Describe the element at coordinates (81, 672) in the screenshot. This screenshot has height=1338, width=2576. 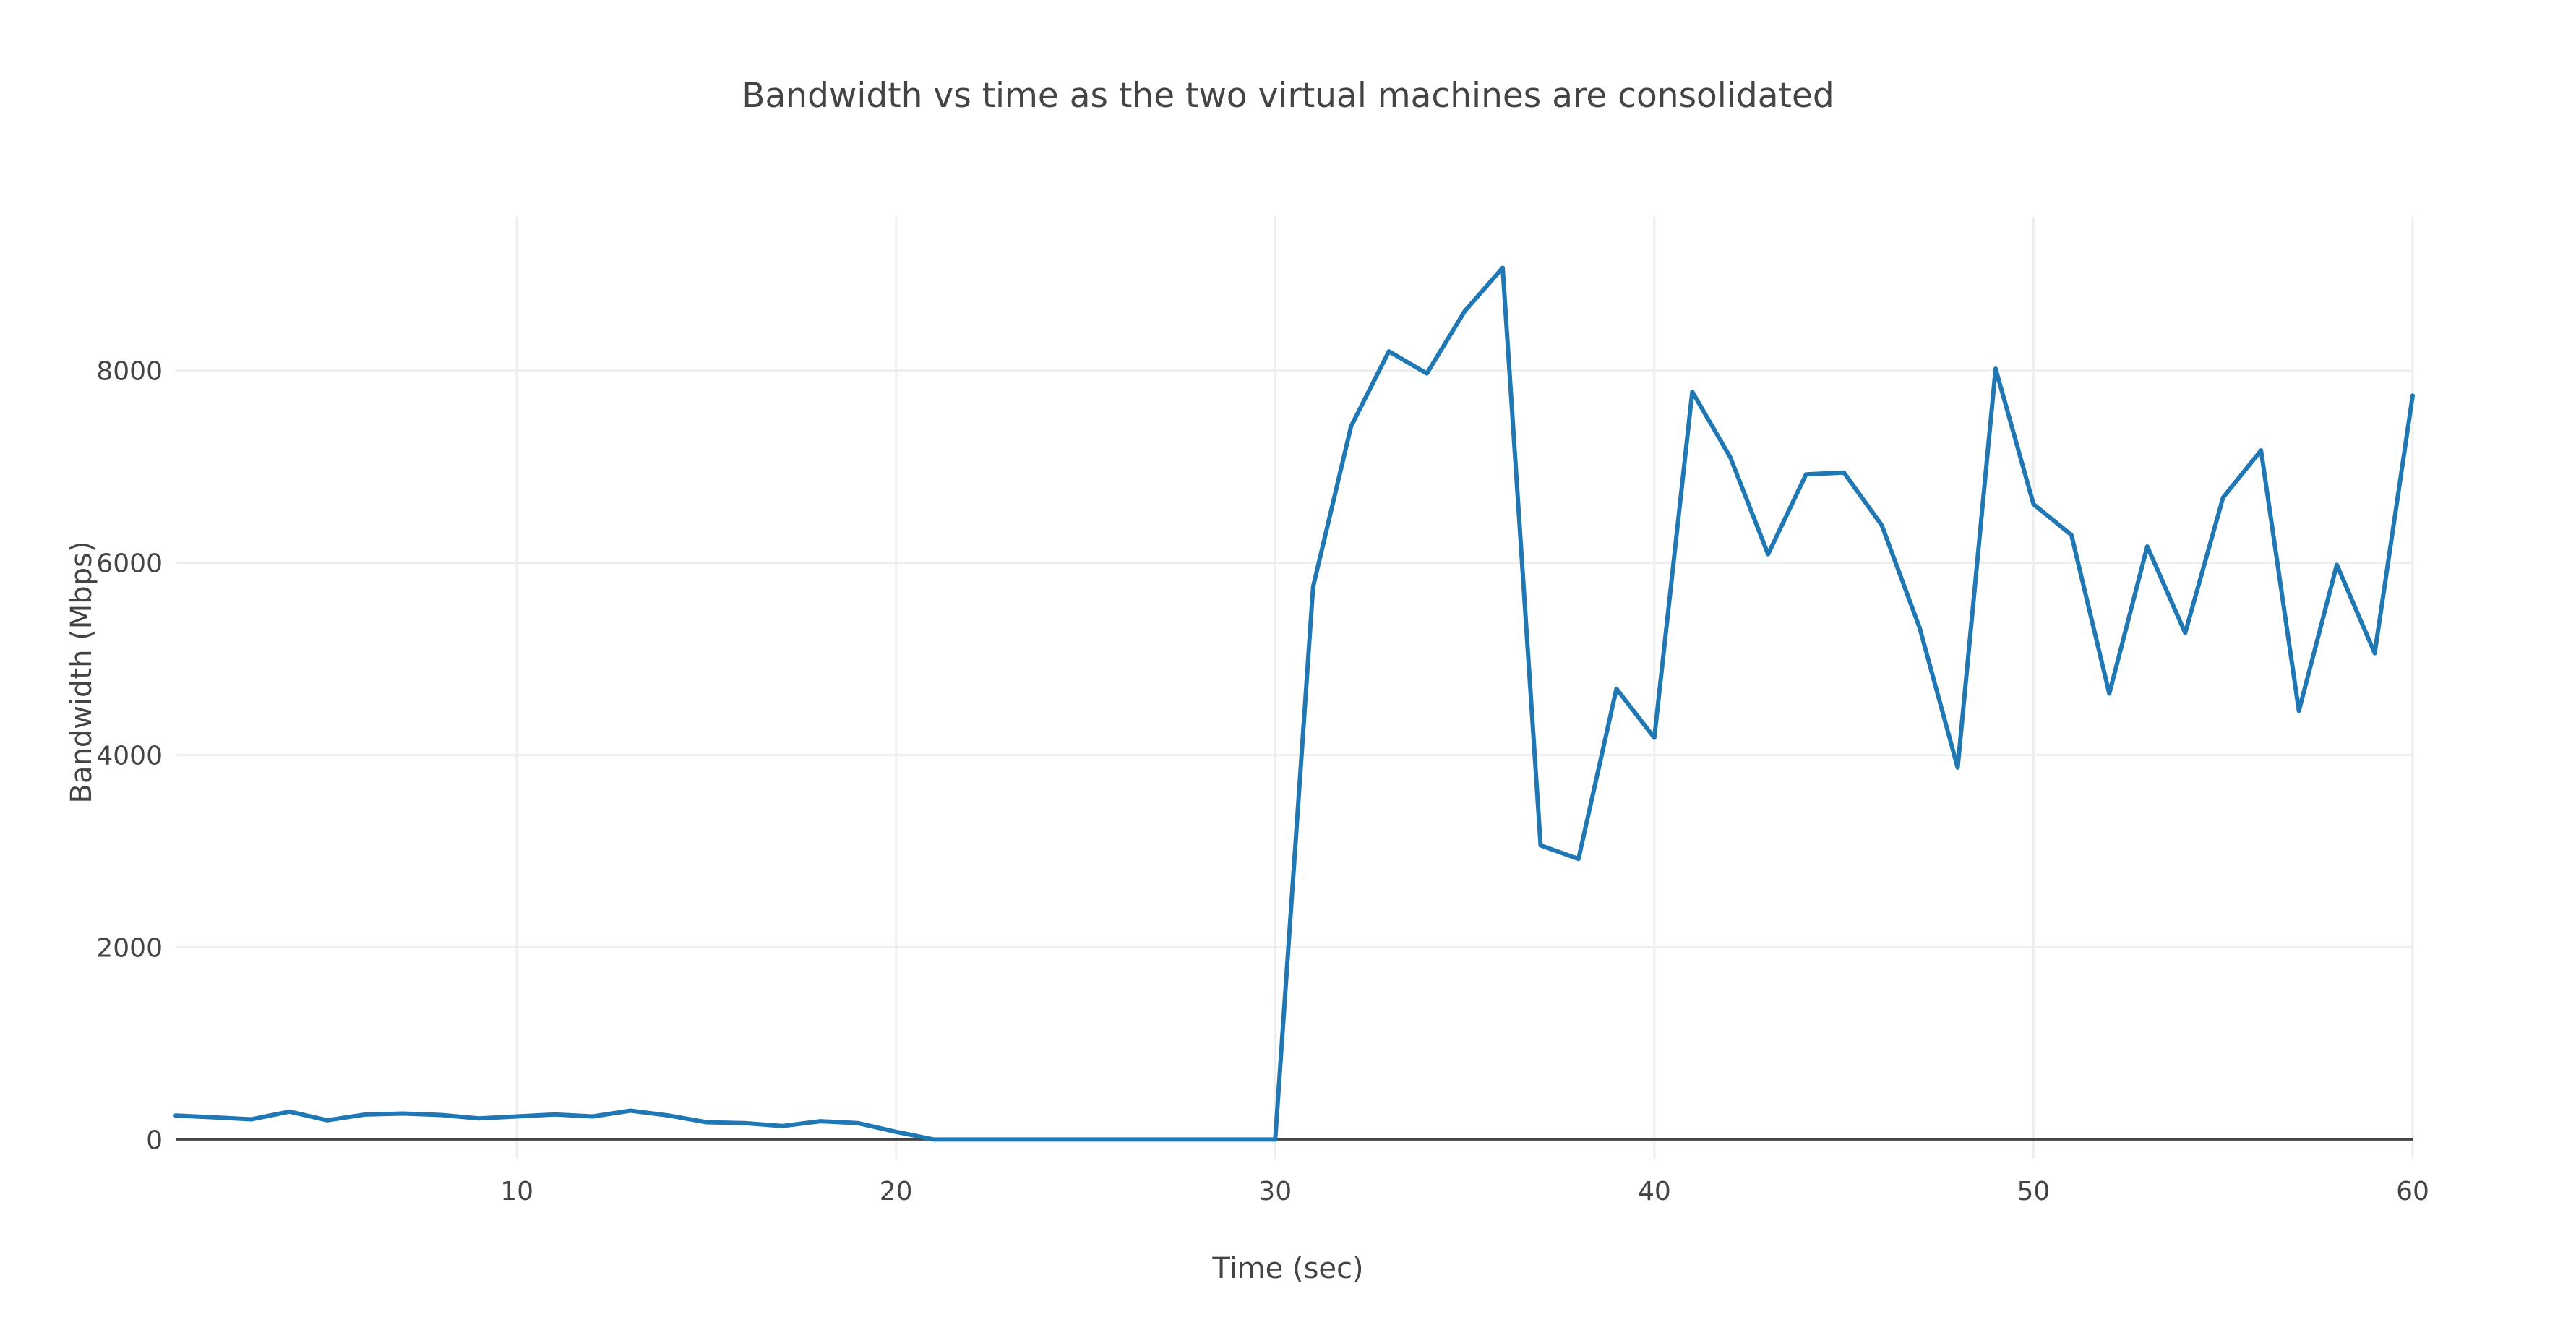
I see `y-axis-label: Bandwidth (Mbps)` at that location.